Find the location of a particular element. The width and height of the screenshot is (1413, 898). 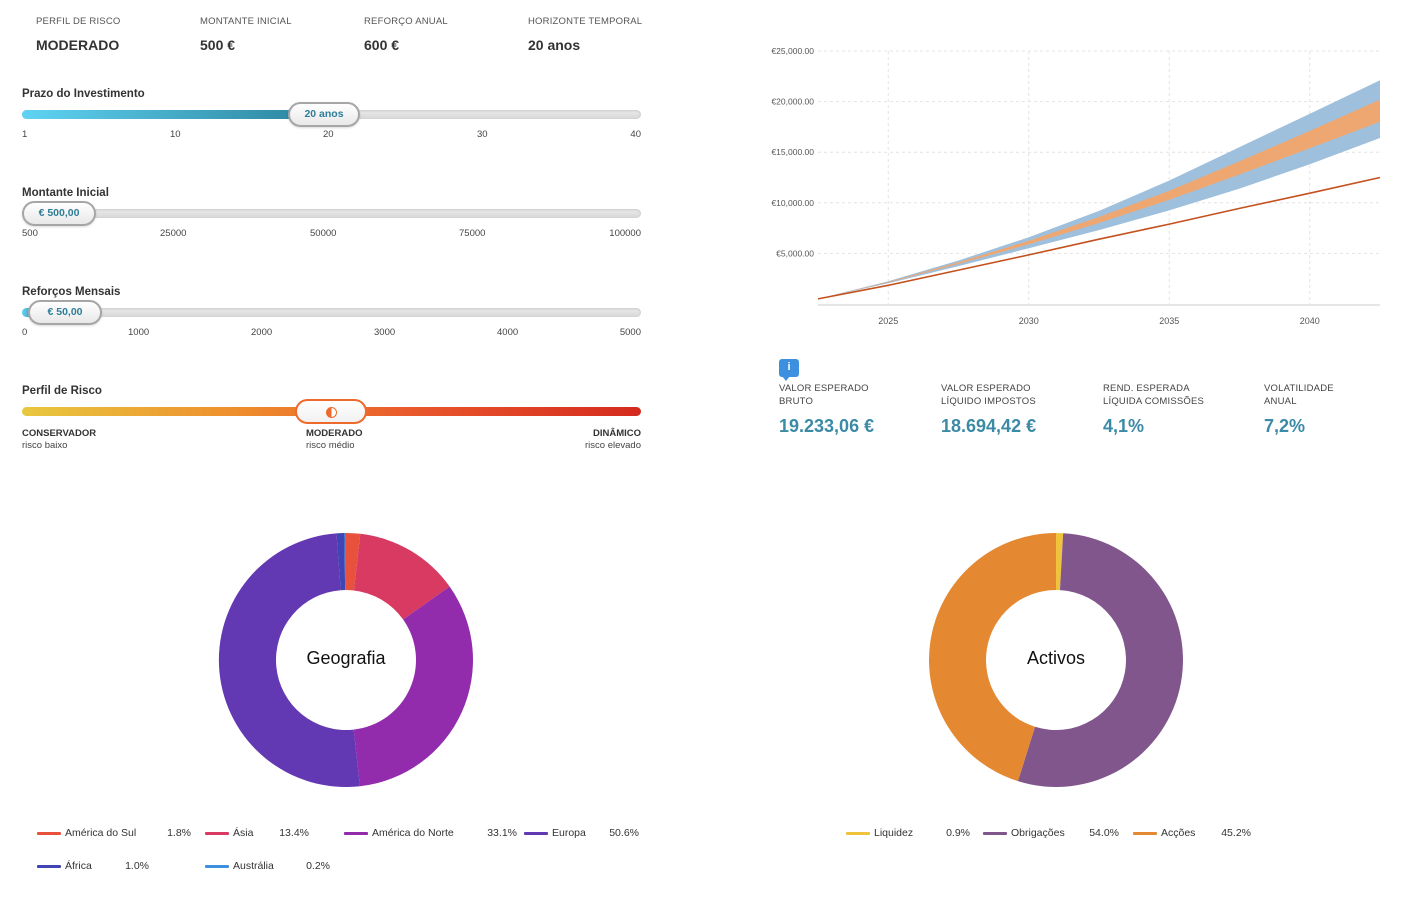

assets-donut-chart is located at coordinates (1055, 660).